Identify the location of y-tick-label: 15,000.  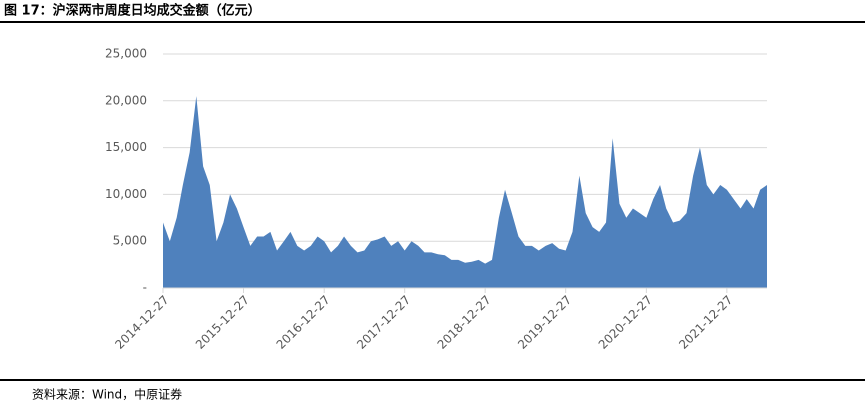
(126, 147).